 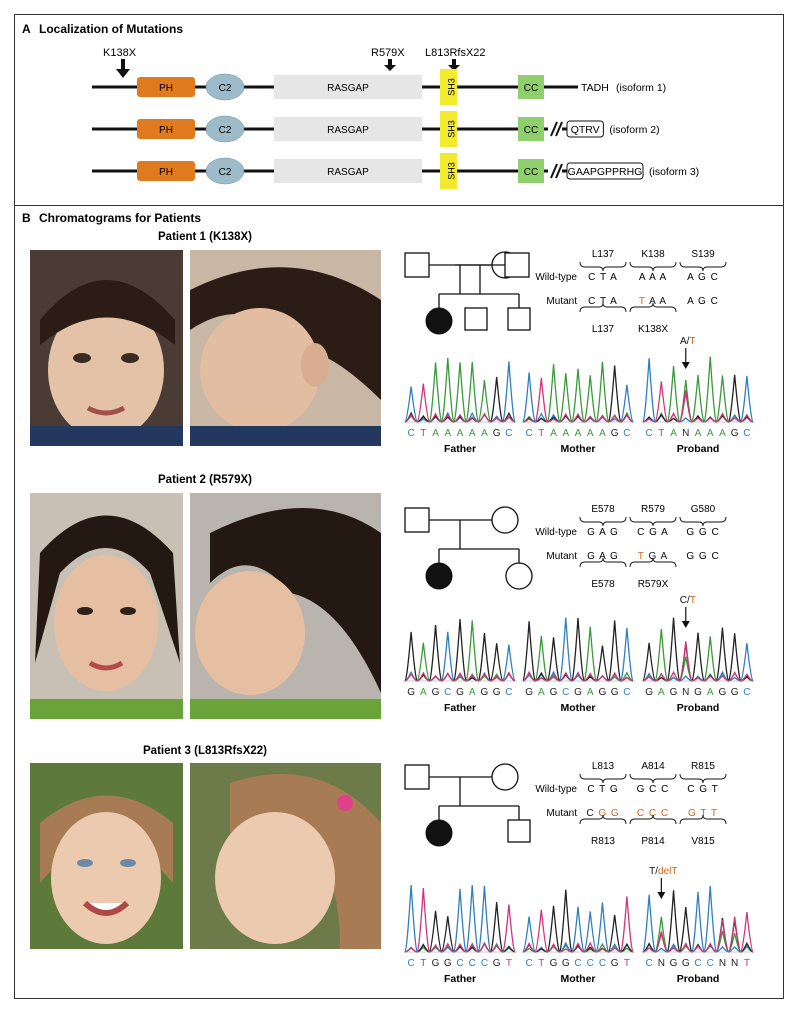 I want to click on ph-label: PH, so click(x=166, y=88).